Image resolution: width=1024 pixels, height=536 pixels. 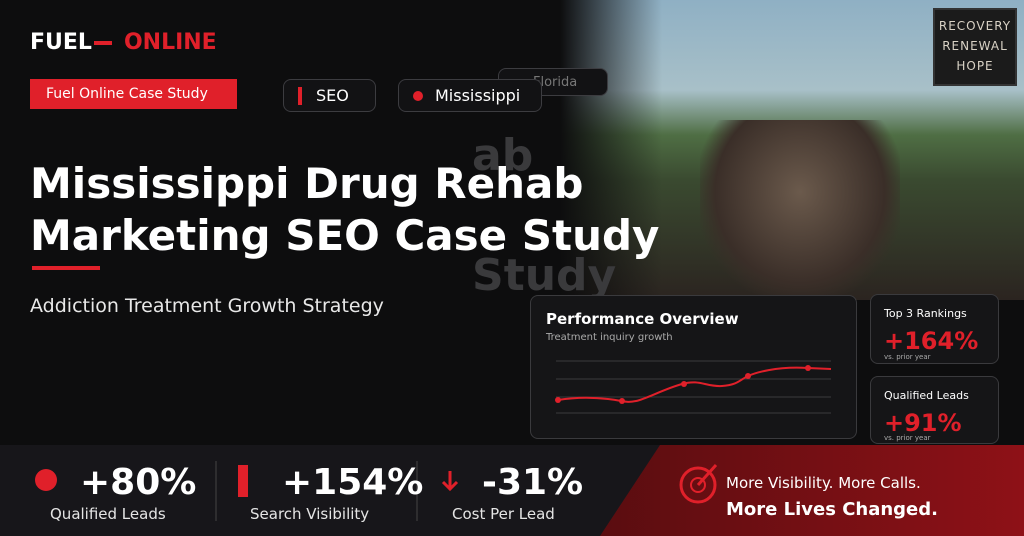 I want to click on logo: FUEL ONLINE, so click(x=123, y=42).